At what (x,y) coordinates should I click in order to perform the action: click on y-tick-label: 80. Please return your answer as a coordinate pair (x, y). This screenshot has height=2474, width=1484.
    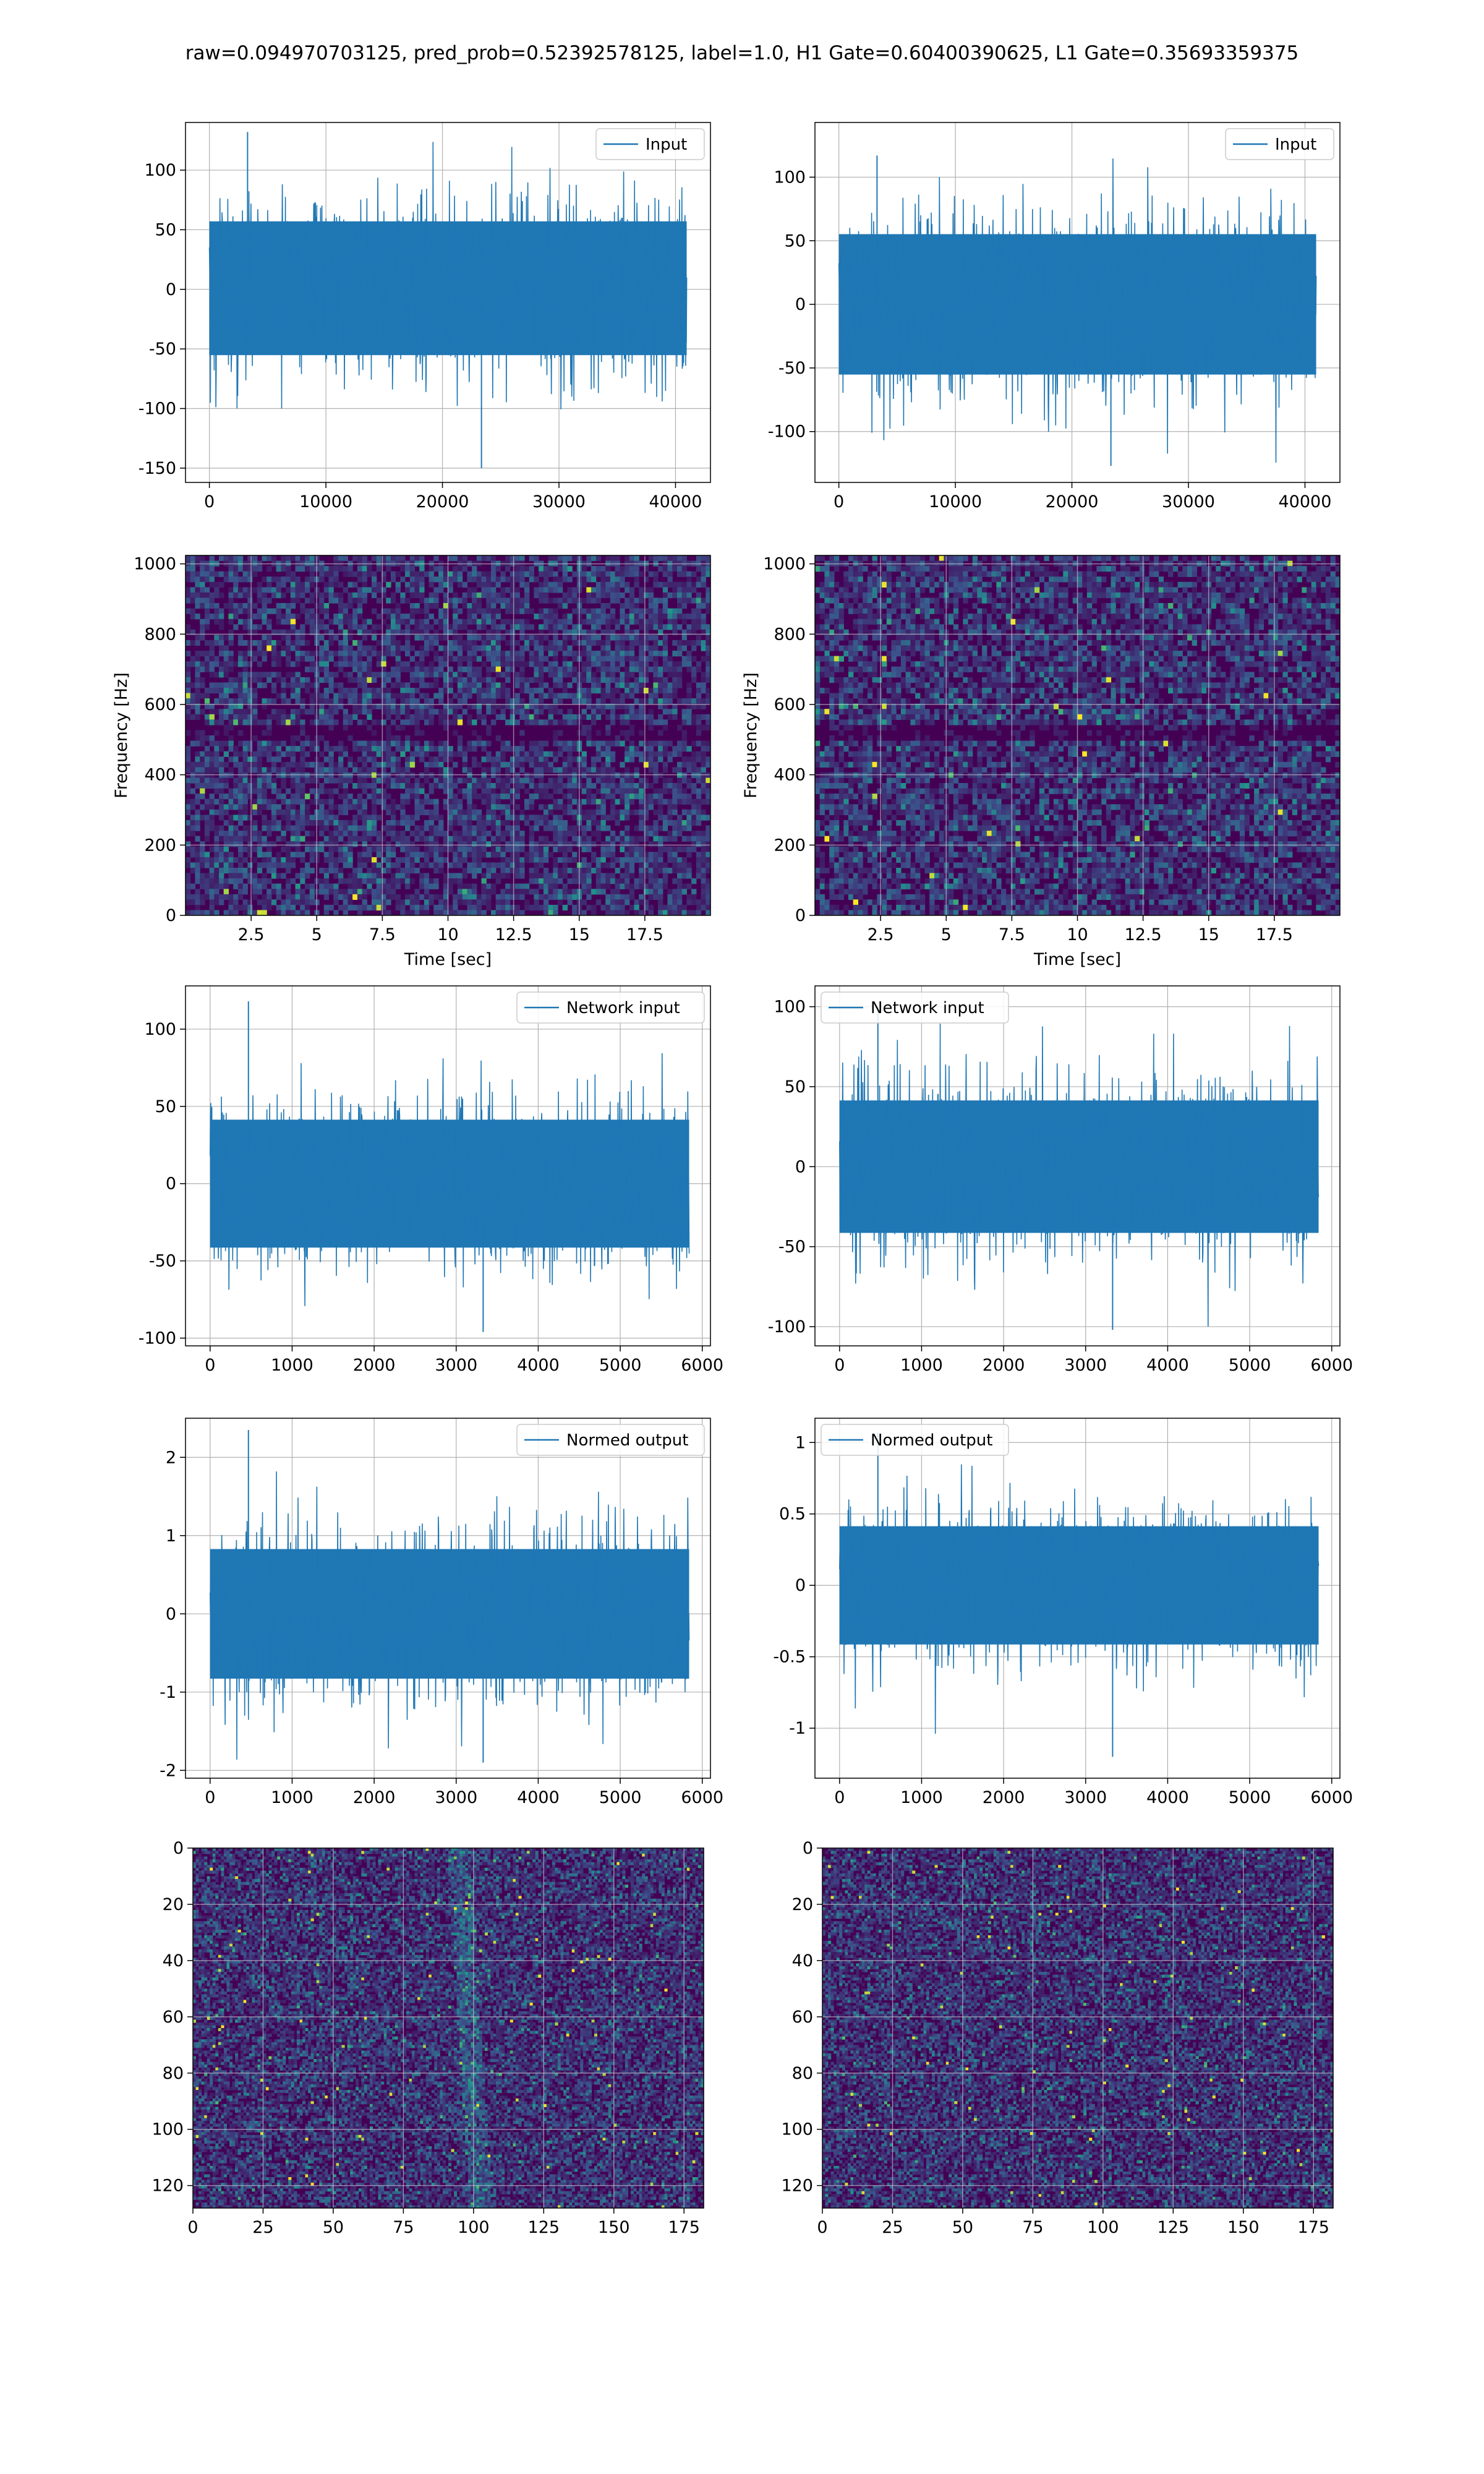
    Looking at the image, I should click on (802, 2073).